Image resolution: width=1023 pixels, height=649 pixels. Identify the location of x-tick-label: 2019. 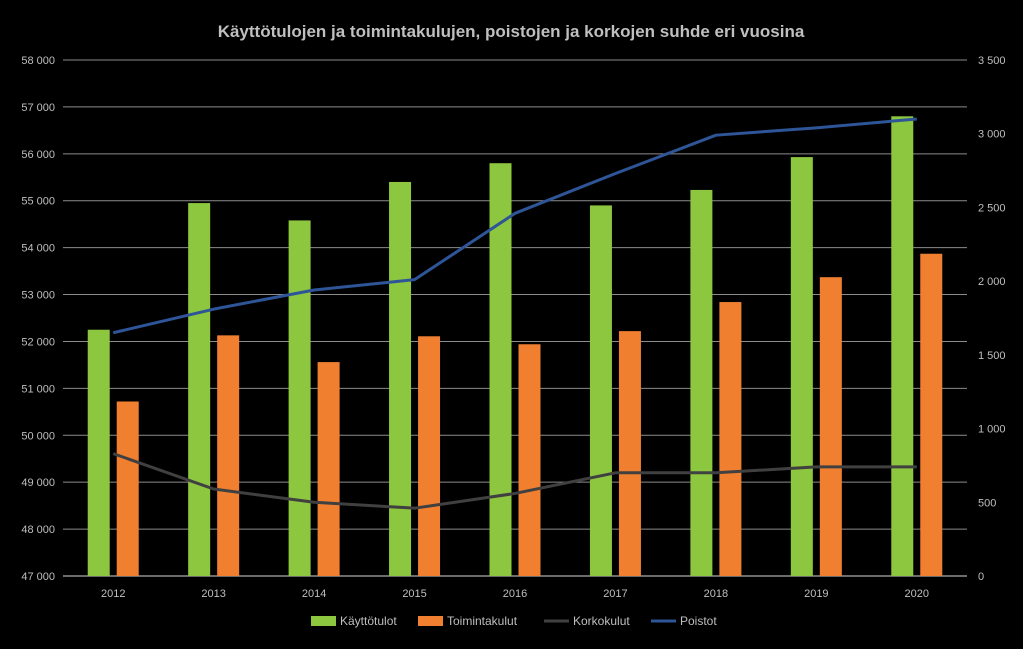
(816, 594).